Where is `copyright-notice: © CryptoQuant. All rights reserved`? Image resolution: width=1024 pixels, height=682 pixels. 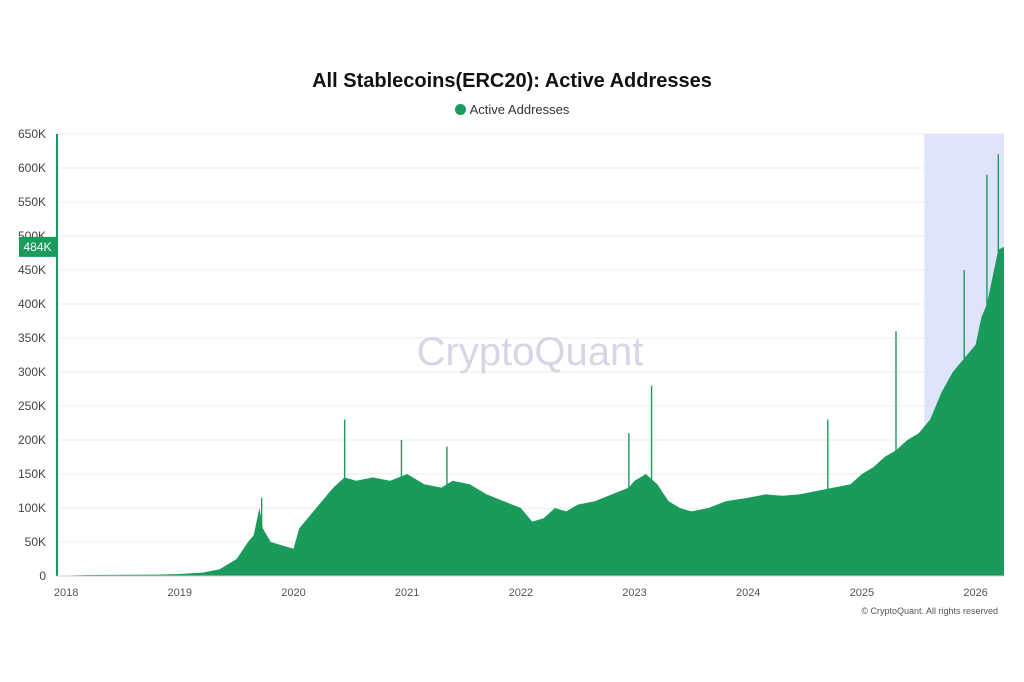 copyright-notice: © CryptoQuant. All rights reserved is located at coordinates (929, 611).